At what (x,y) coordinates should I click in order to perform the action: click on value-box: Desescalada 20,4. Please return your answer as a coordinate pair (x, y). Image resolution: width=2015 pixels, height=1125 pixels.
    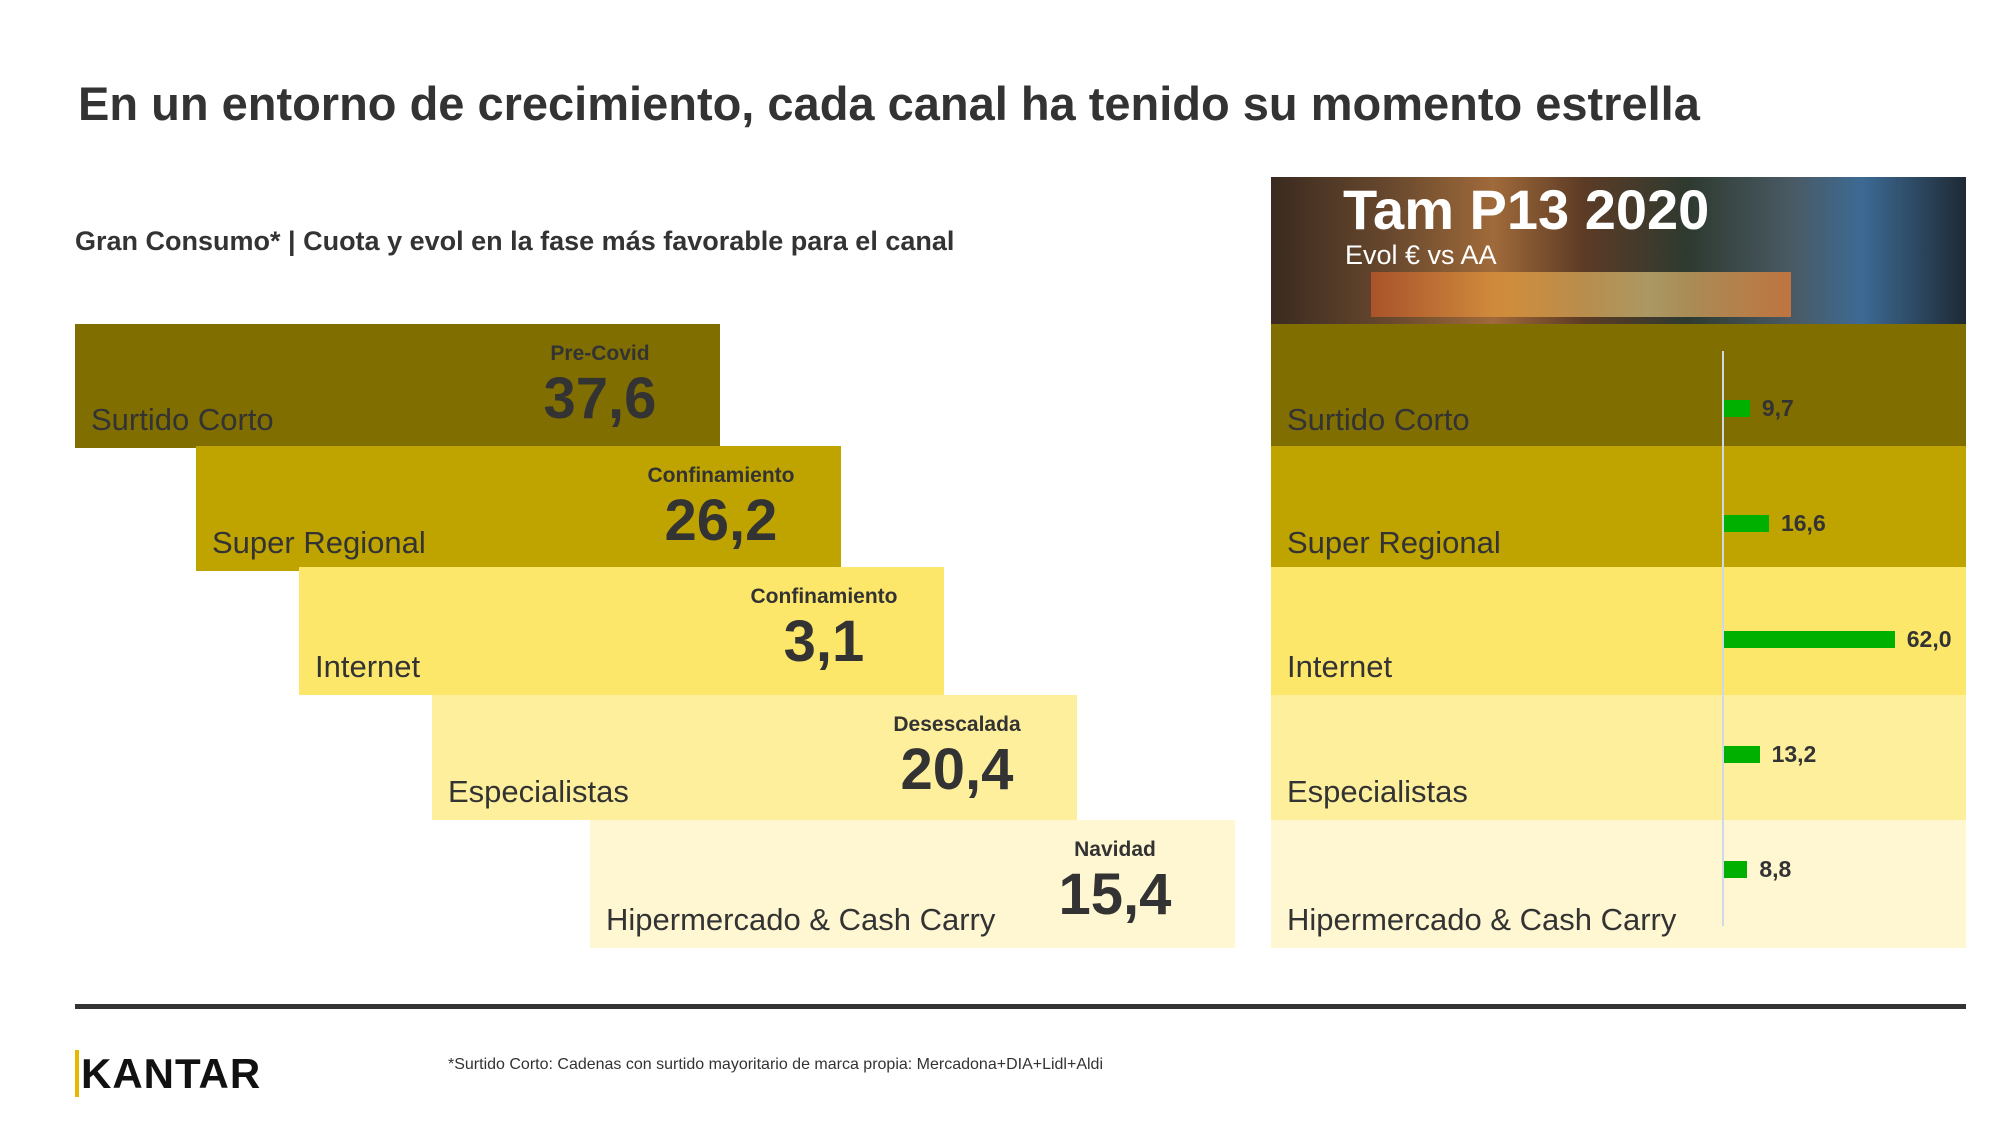
    Looking at the image, I should click on (957, 758).